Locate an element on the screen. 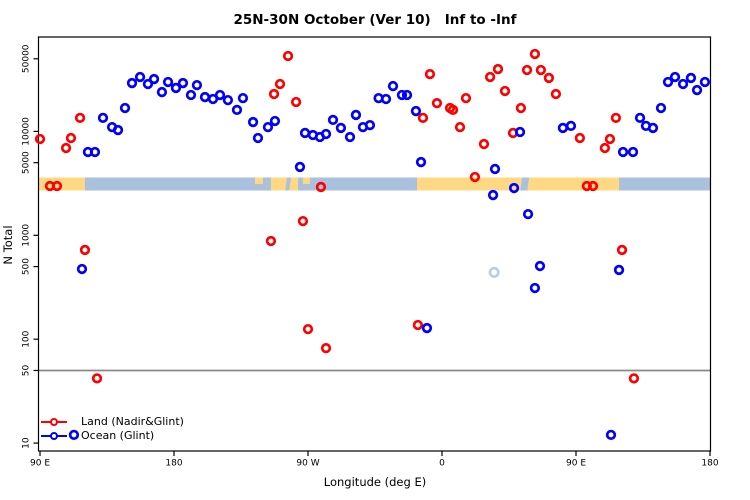 Image resolution: width=750 pixels, height=500 pixels. legend-item-land: Land (Nadir&Glint) is located at coordinates (112, 422).